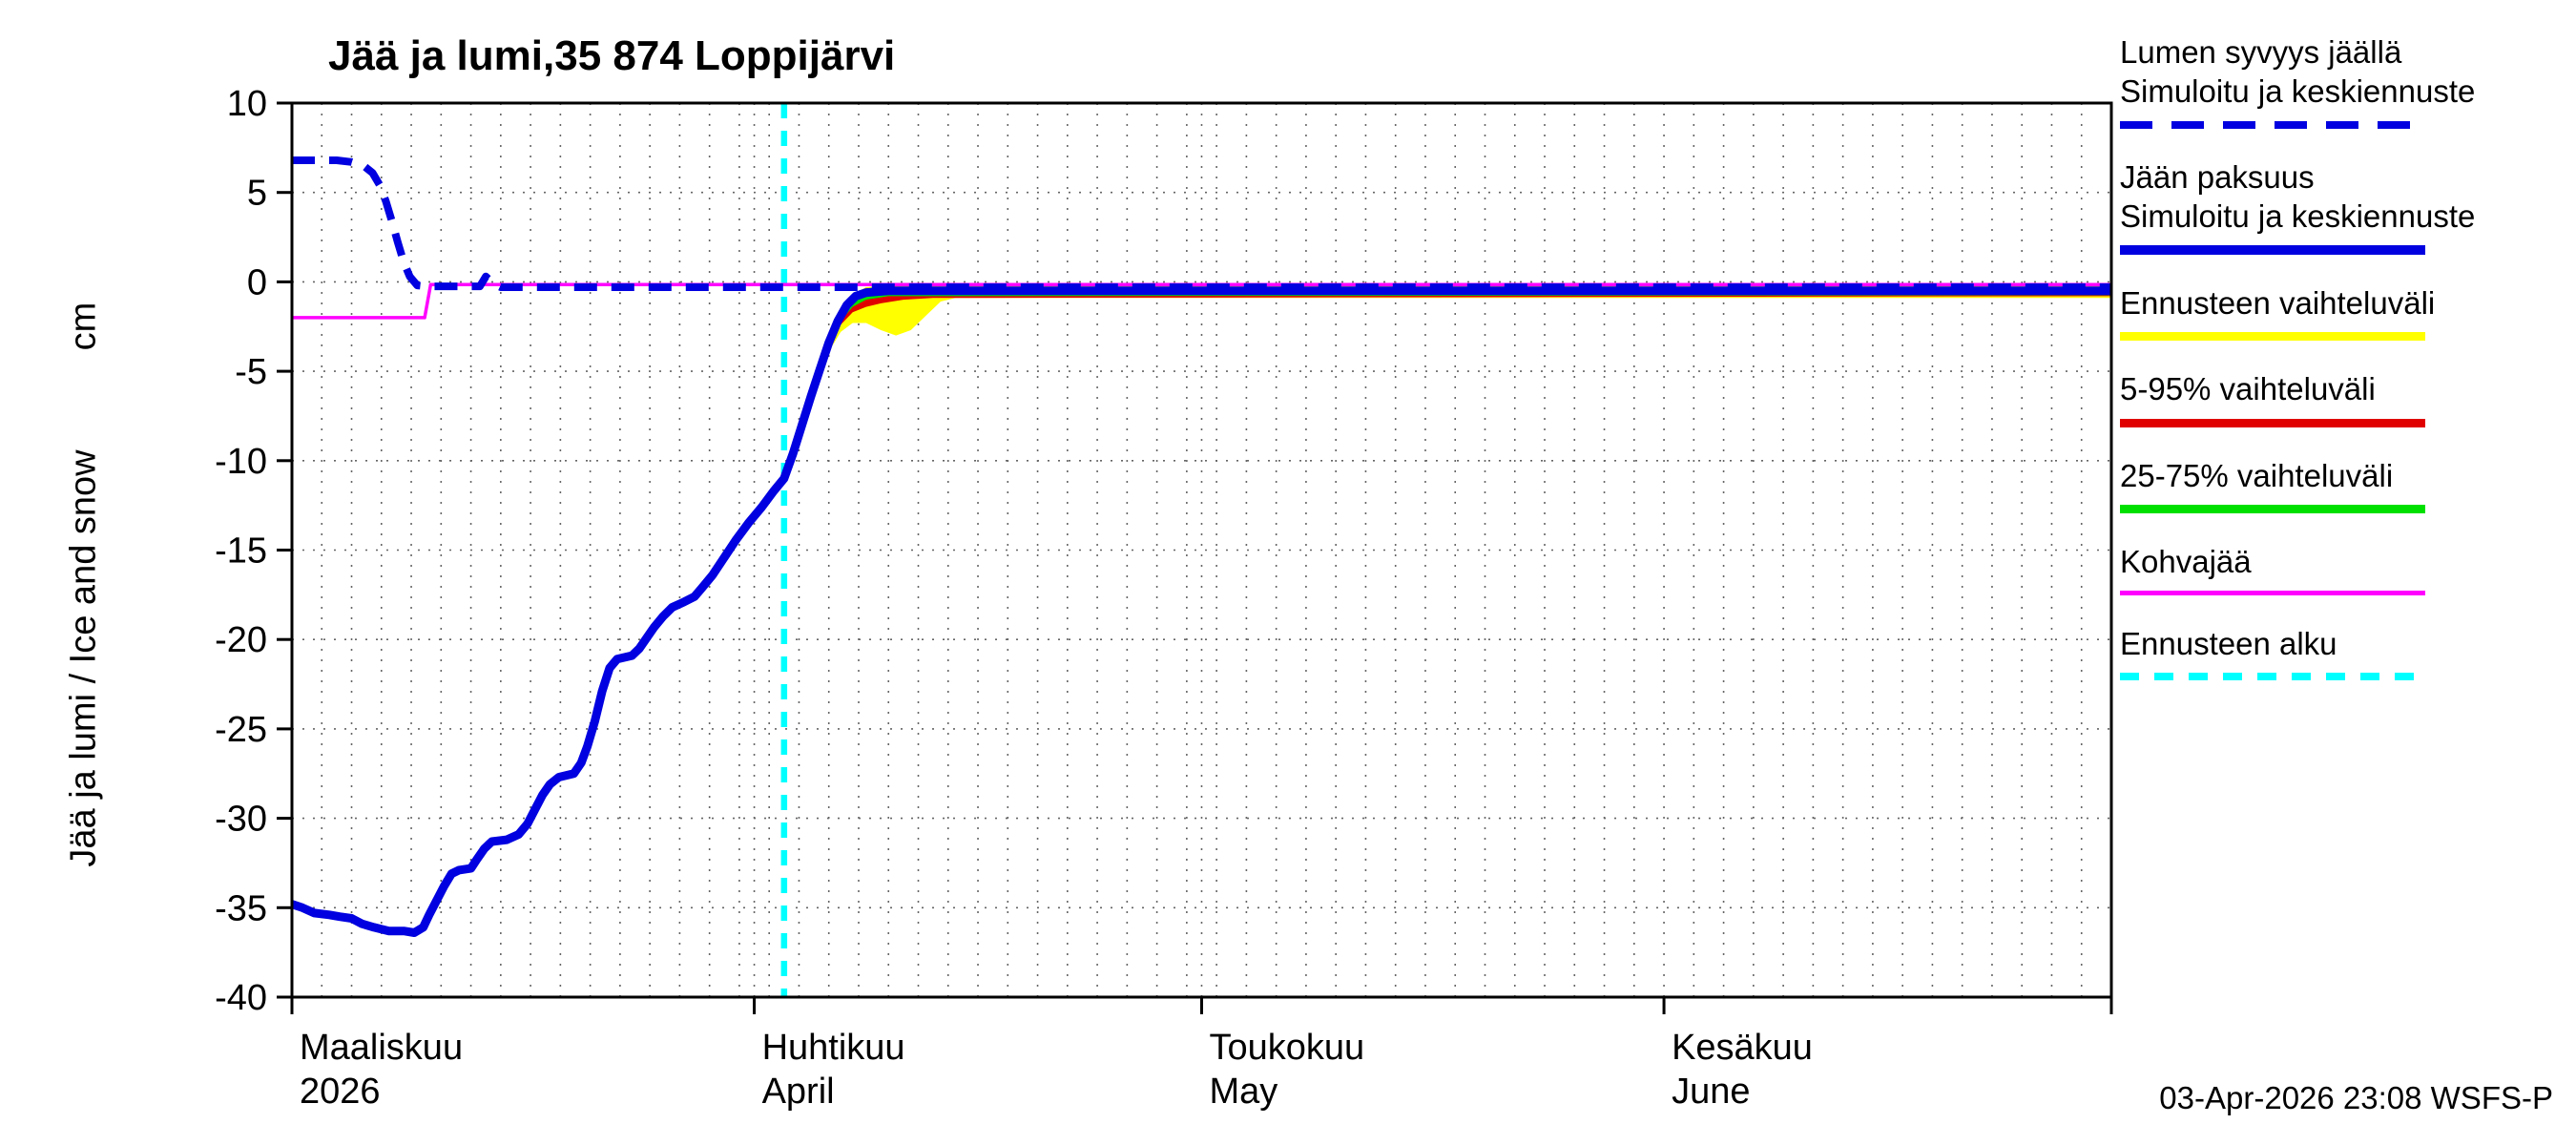 The height and width of the screenshot is (1145, 2576). I want to click on legend-label: Kohvajää, so click(2186, 561).